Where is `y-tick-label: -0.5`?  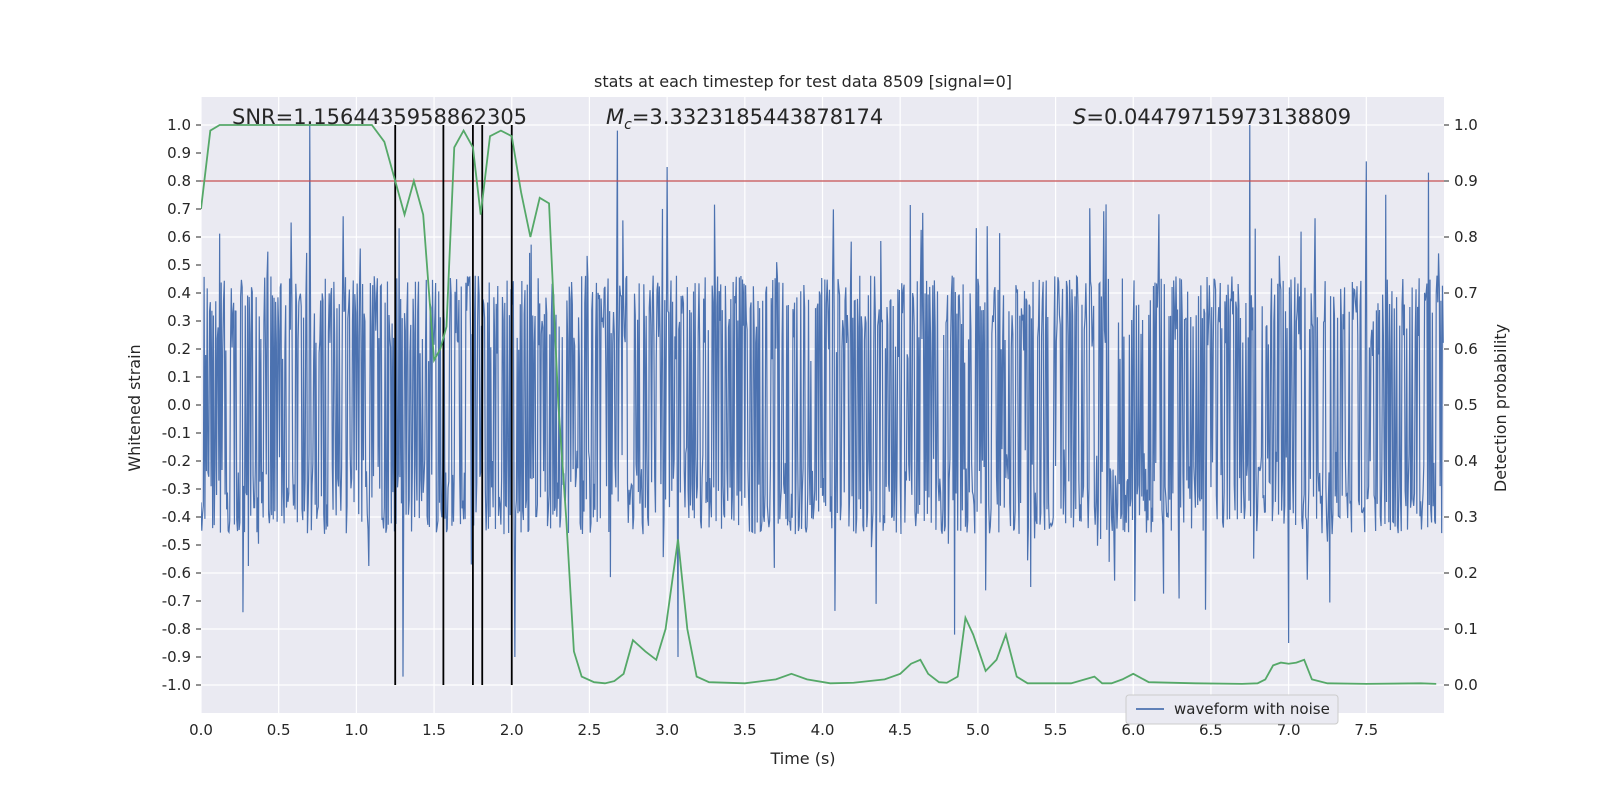 y-tick-label: -0.5 is located at coordinates (176, 545).